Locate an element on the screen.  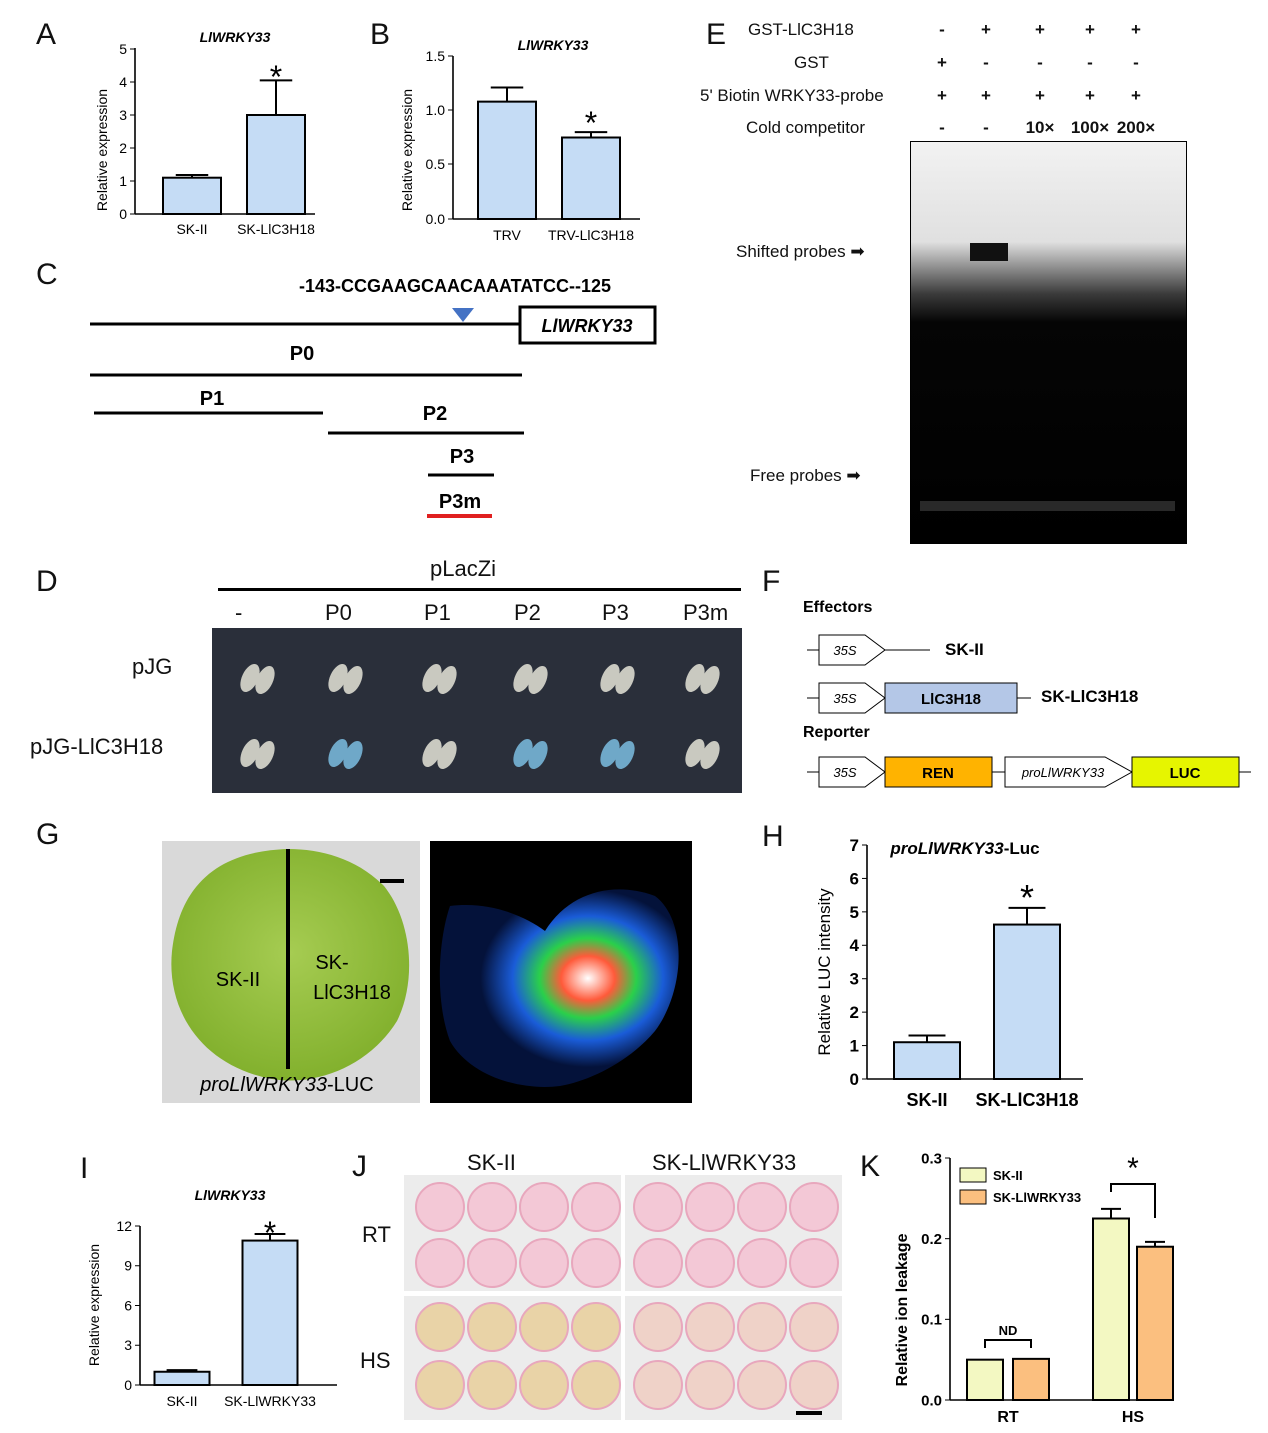
ren-box-label: REN is located at coordinates (938, 773).